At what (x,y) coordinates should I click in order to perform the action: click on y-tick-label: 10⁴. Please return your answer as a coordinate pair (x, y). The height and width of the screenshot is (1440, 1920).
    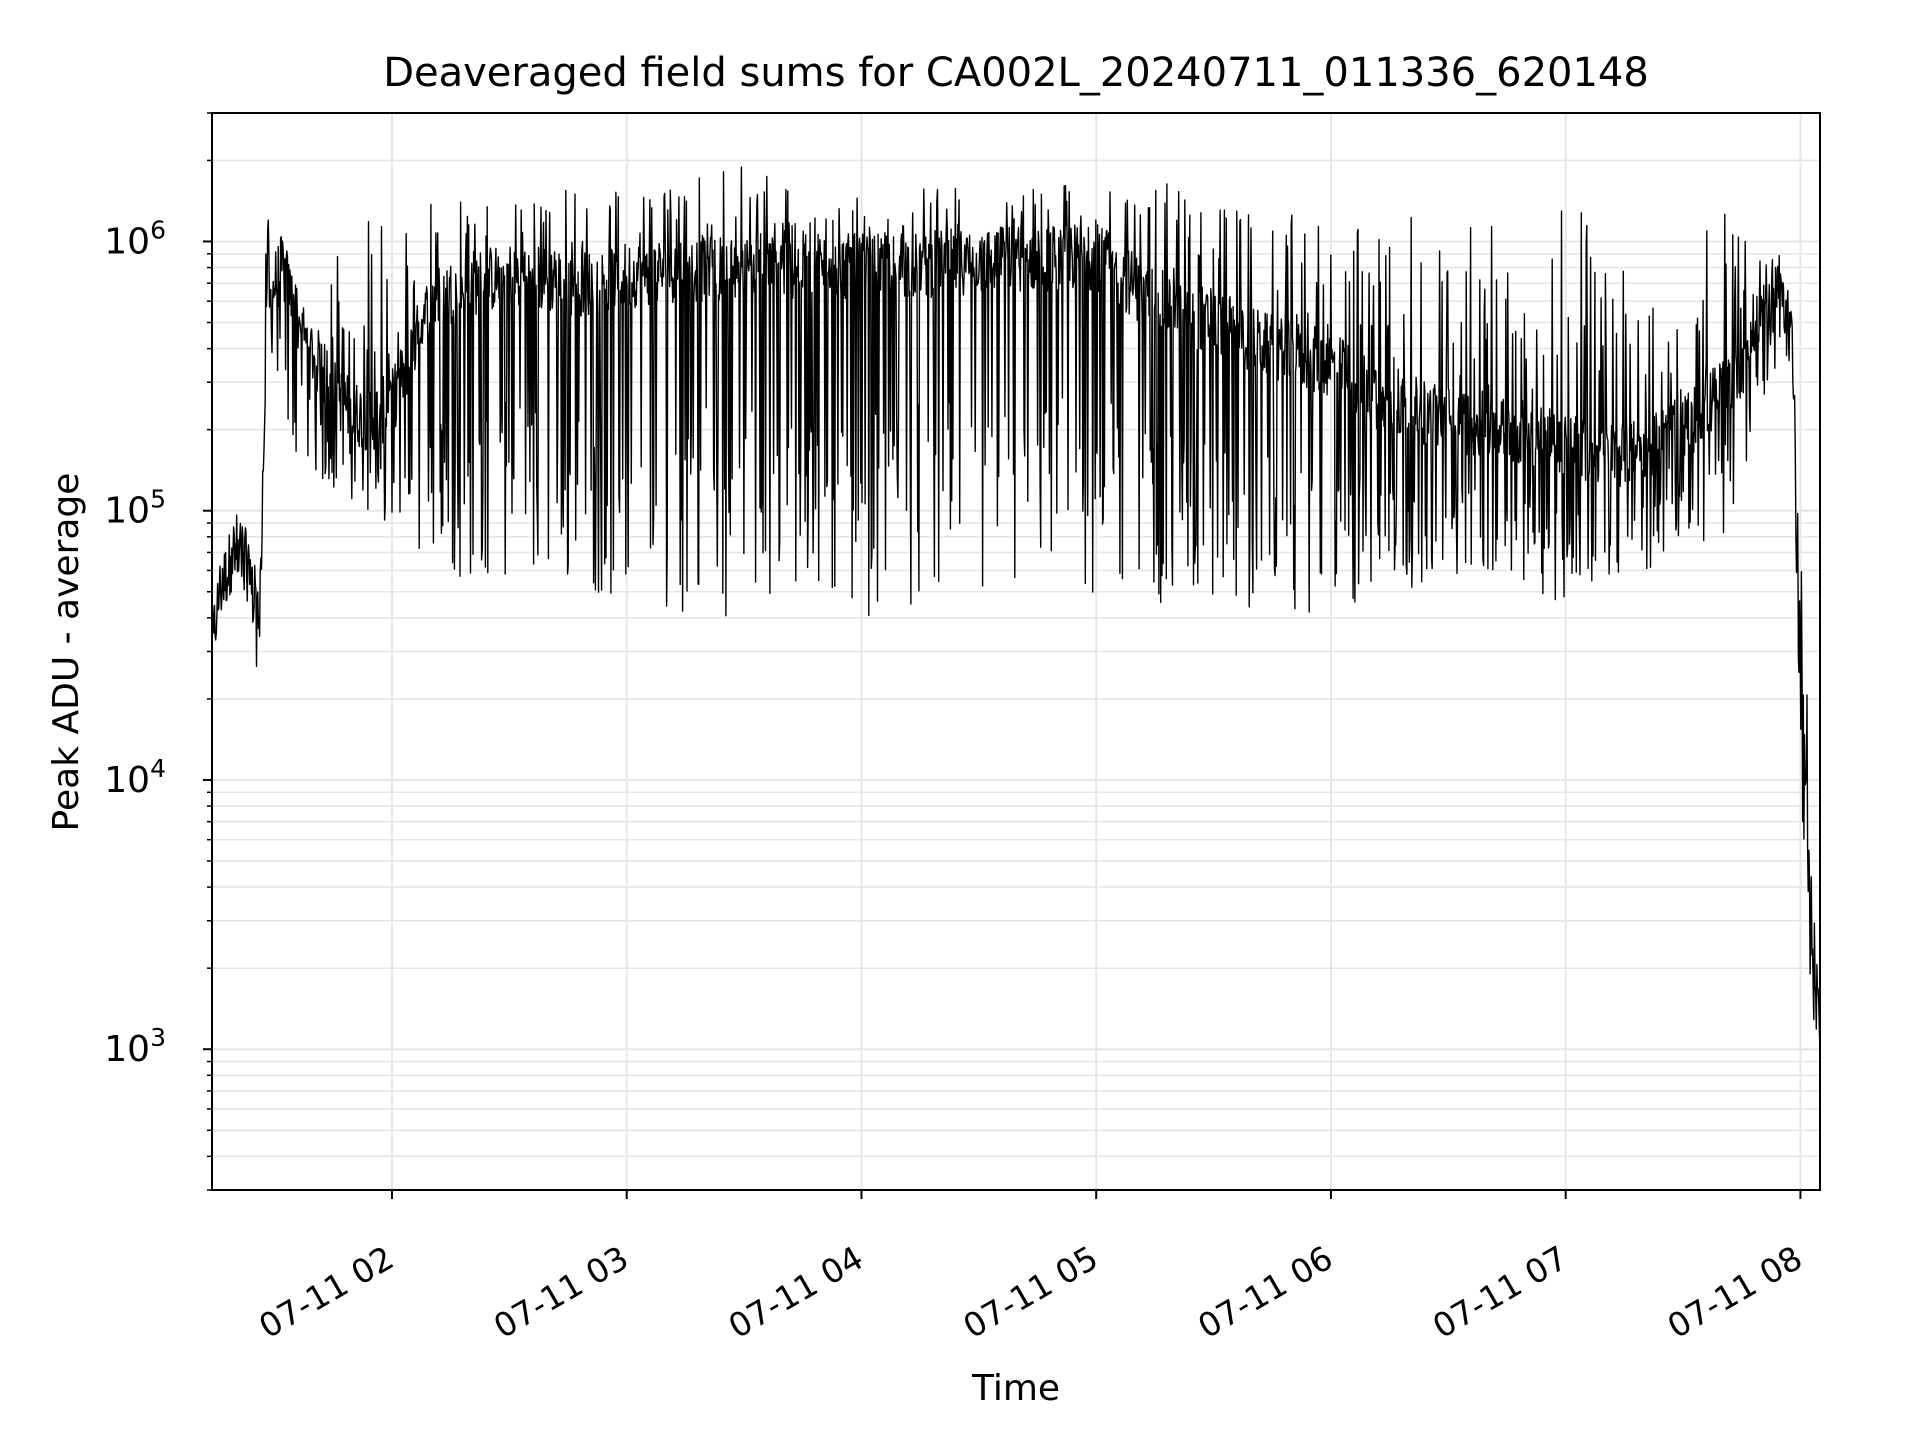
    Looking at the image, I should click on (135, 777).